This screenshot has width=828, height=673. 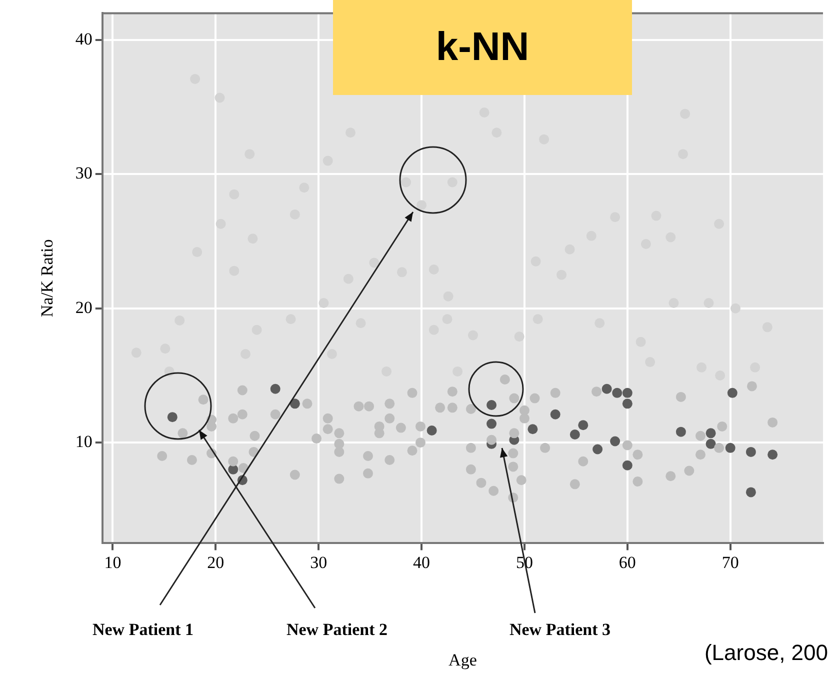 I want to click on x-tick-label: 40, so click(x=421, y=562).